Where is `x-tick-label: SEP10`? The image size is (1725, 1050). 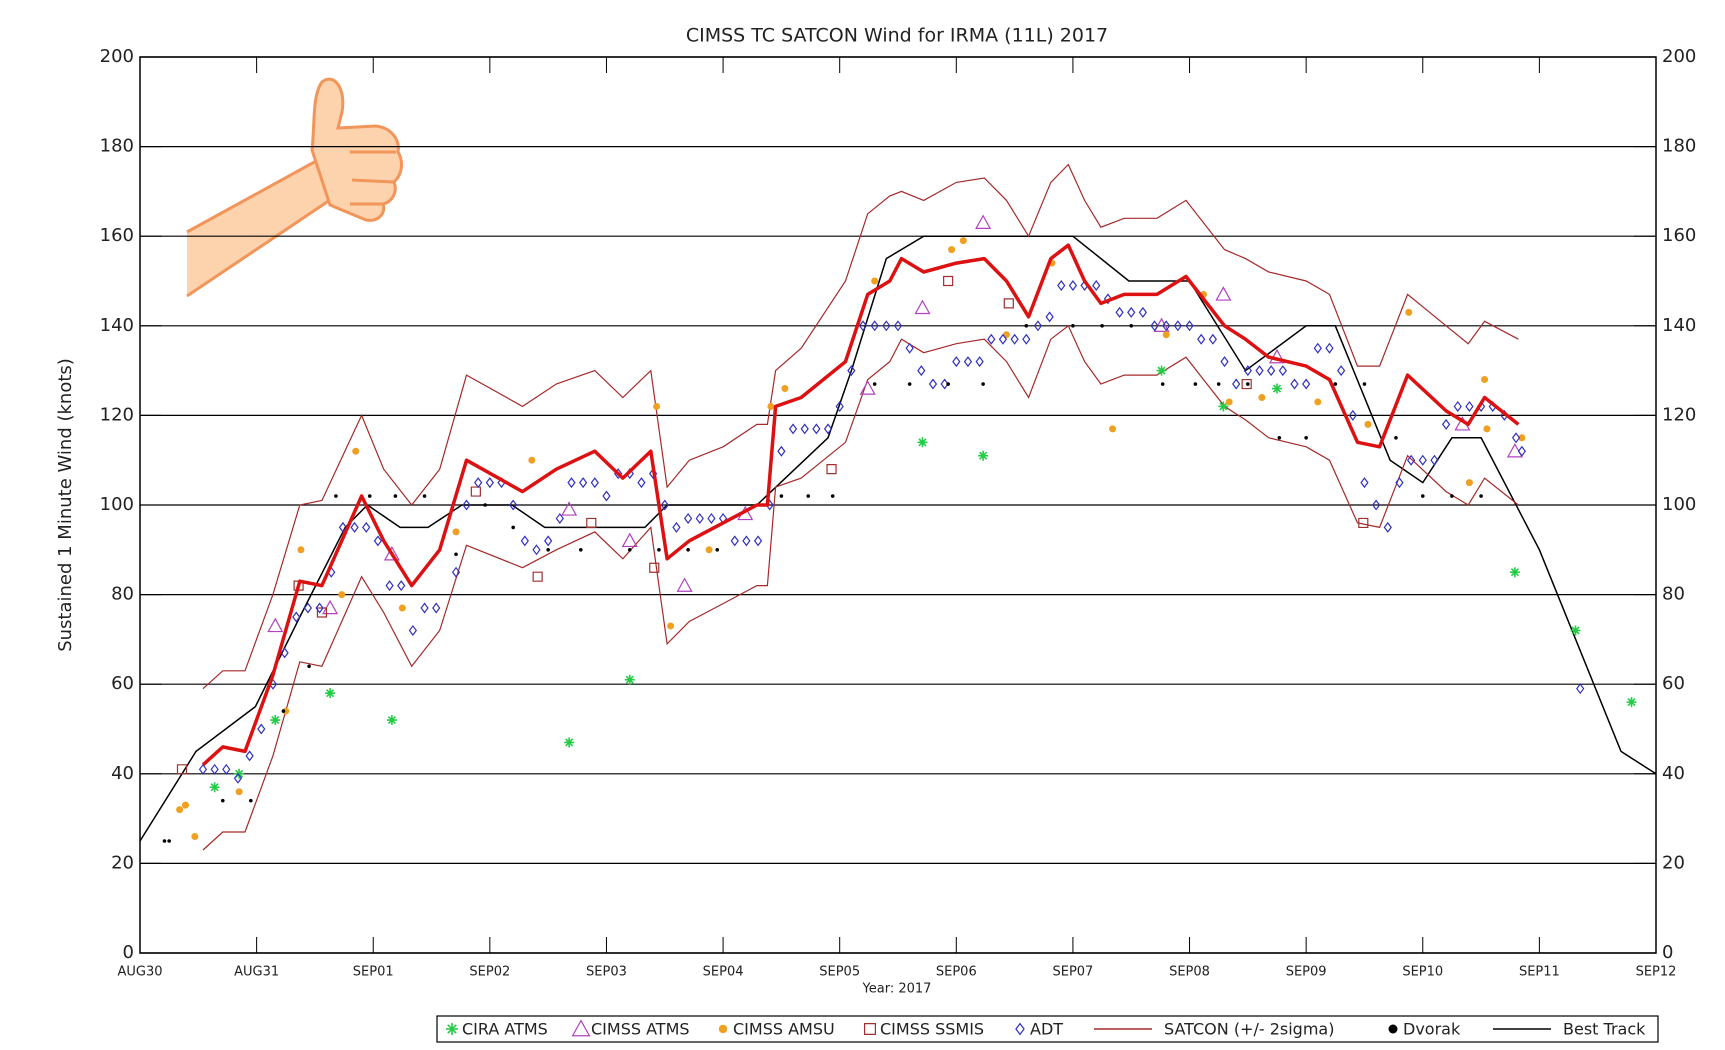
x-tick-label: SEP10 is located at coordinates (1422, 972).